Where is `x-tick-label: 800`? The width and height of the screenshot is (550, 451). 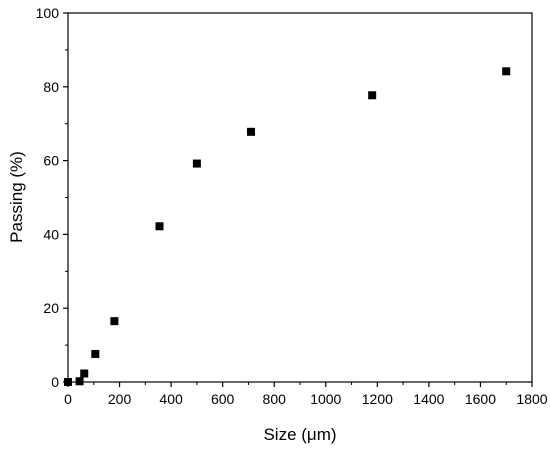
x-tick-label: 800 is located at coordinates (275, 399).